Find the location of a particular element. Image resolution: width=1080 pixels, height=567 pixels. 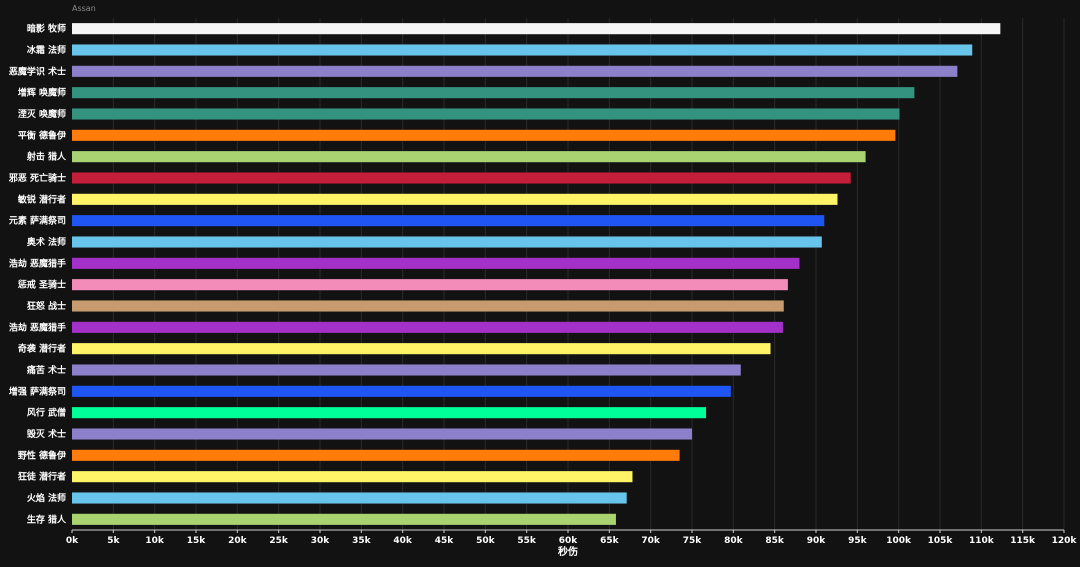

x-tick-label: 20k is located at coordinates (238, 541).